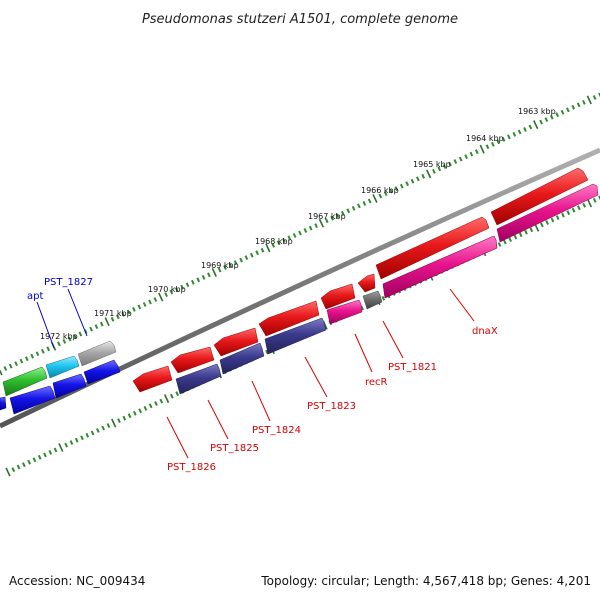 The height and width of the screenshot is (600, 600). I want to click on label-pst-1826: PST_1826, so click(191, 467).